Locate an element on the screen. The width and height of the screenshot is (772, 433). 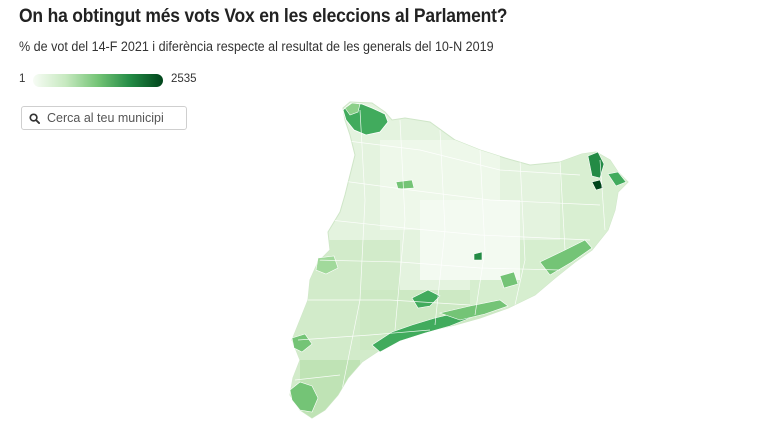
color-legend: 1 2535 is located at coordinates (119, 80).